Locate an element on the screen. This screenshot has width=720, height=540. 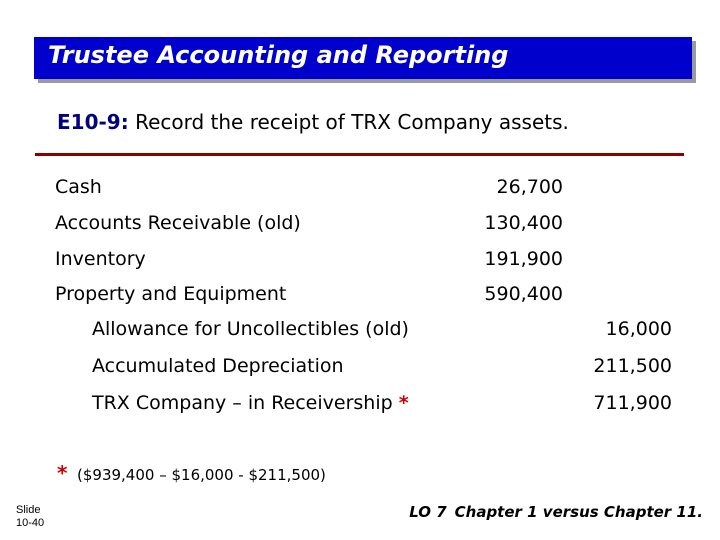
slide-label: Slide is located at coordinates (28, 510).